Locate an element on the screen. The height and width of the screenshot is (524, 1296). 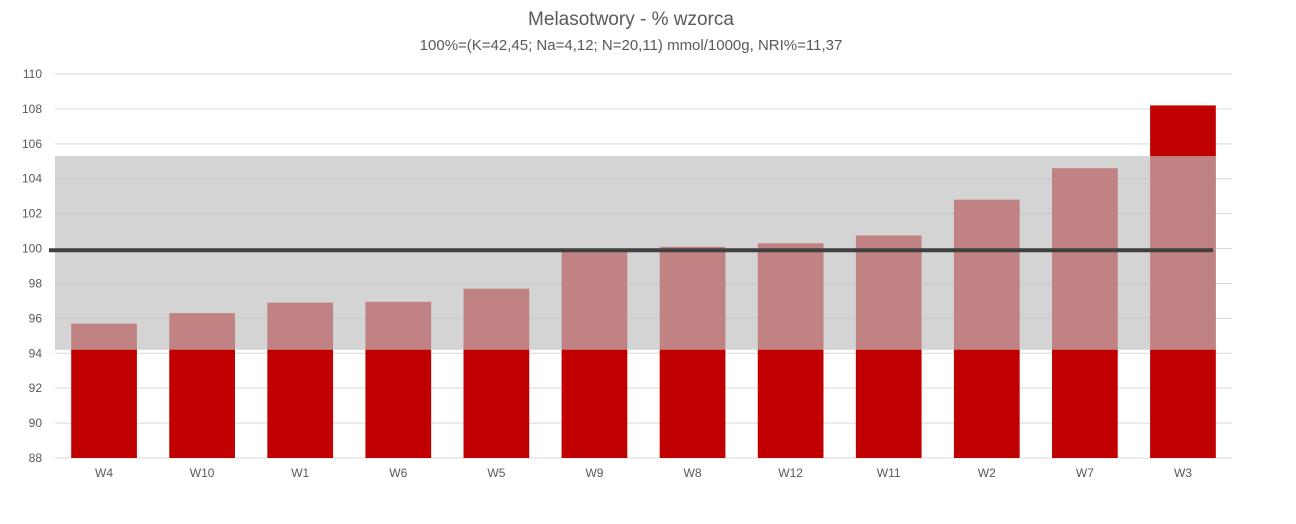
x-tick-label: W4 is located at coordinates (104, 473).